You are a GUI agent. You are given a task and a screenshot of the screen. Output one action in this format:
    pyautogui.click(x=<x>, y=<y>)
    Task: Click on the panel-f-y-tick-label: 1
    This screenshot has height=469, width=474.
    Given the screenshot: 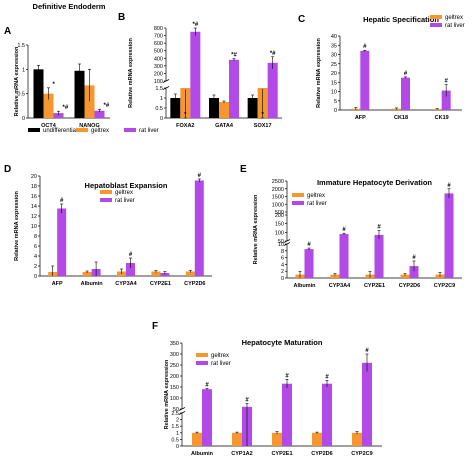 What is the action you would take?
    pyautogui.click(x=177, y=434)
    